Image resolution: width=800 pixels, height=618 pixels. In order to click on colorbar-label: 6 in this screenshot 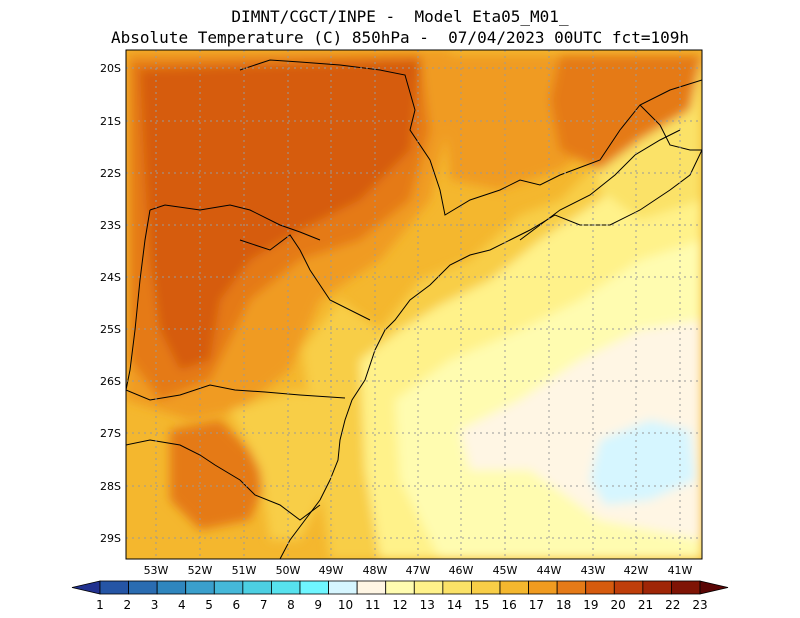, I will do `click(237, 605)`.